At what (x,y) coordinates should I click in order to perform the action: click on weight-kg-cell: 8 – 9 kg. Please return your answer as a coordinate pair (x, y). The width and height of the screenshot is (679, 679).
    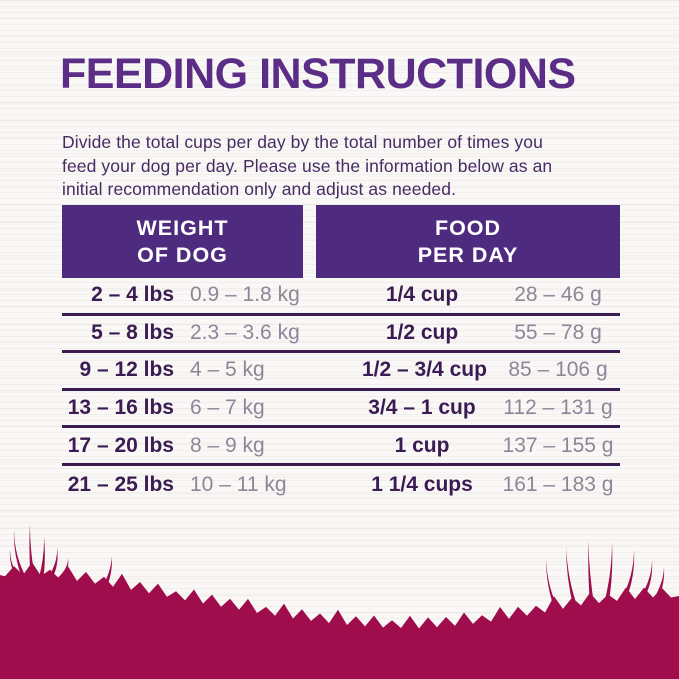
    Looking at the image, I should click on (227, 445).